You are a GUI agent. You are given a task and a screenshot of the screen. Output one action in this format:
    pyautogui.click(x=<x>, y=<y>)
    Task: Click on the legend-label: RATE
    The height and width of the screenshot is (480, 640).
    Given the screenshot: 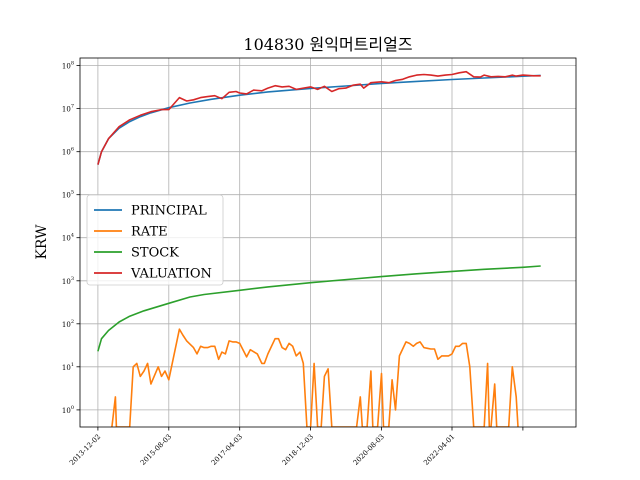 What is the action you would take?
    pyautogui.click(x=149, y=232)
    